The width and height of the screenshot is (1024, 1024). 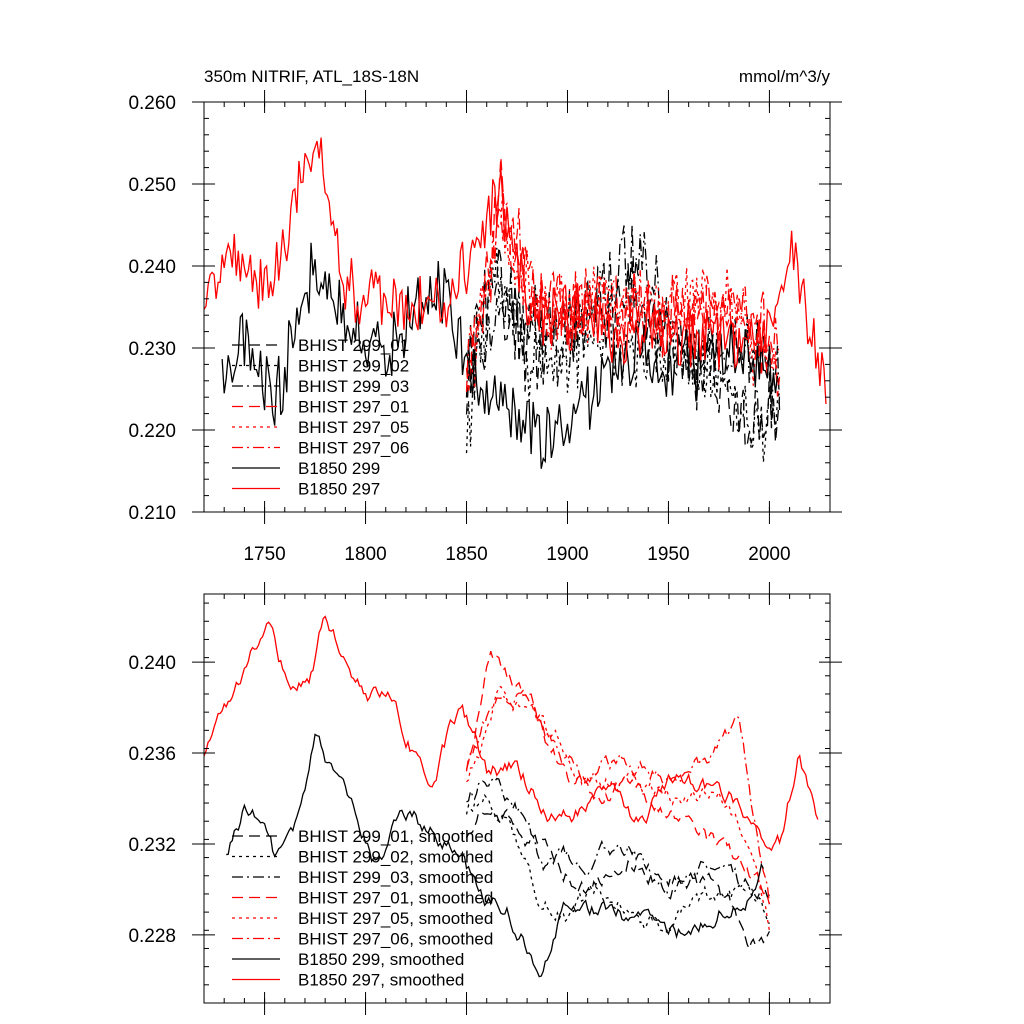 What do you see at coordinates (668, 554) in the screenshot?
I see `x-tick-label: 1950` at bounding box center [668, 554].